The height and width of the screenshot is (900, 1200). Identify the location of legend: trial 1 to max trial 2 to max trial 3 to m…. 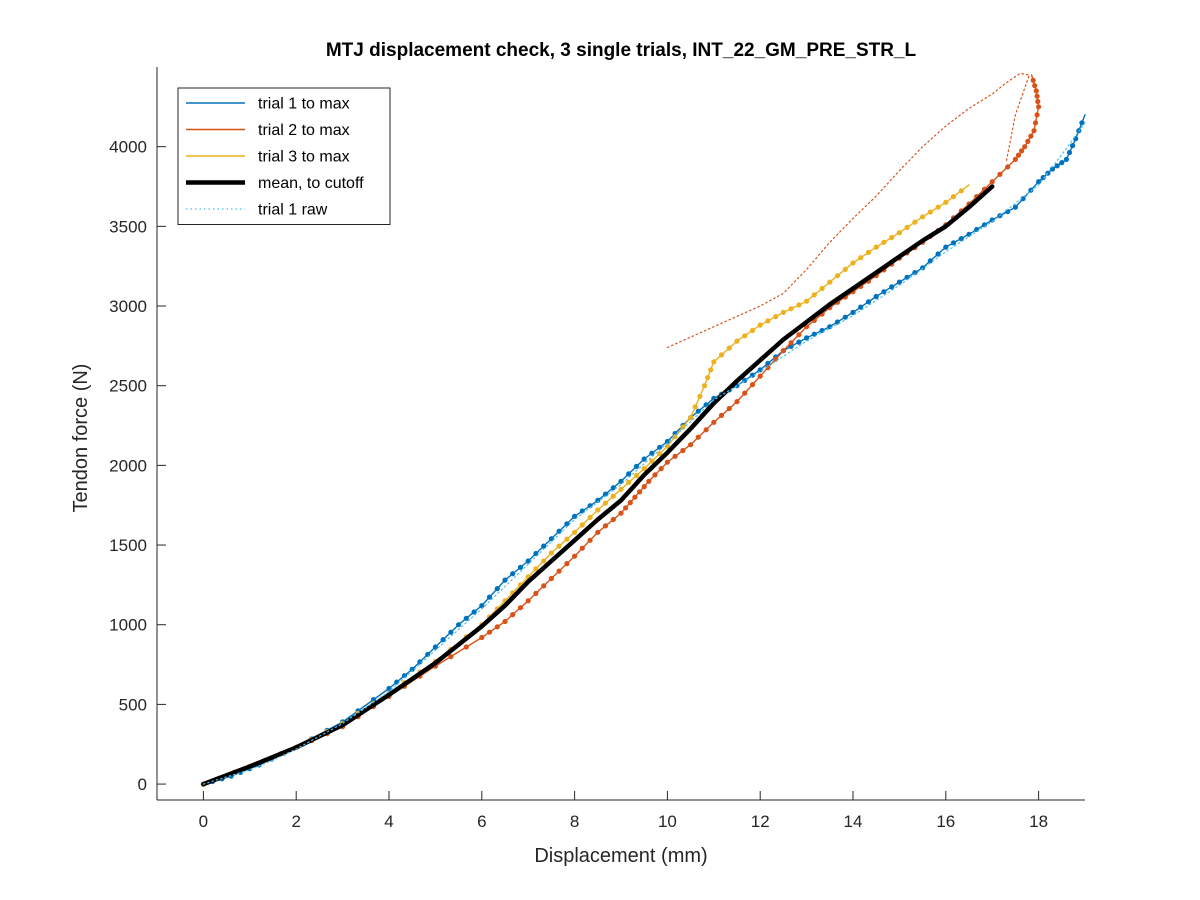
(284, 156).